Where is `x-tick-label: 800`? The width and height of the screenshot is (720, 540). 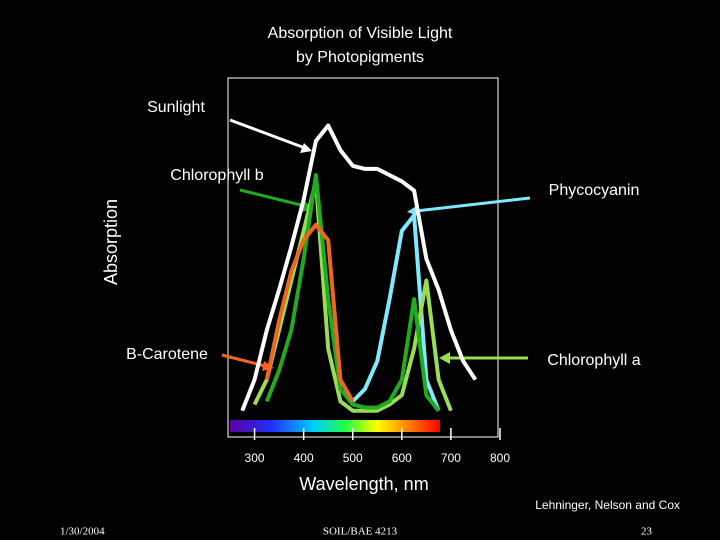
x-tick-label: 800 is located at coordinates (500, 458).